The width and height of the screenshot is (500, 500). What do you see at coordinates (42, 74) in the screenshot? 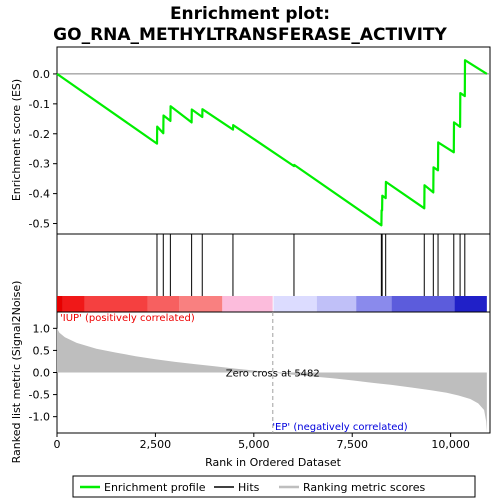
I see `es-y-tick-label: 0.0` at bounding box center [42, 74].